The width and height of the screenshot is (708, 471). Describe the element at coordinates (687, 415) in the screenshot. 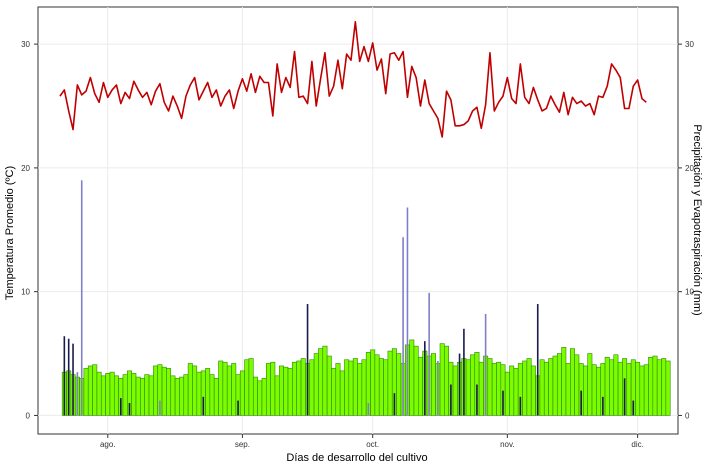

I see `y-tick-label-right: 0` at that location.